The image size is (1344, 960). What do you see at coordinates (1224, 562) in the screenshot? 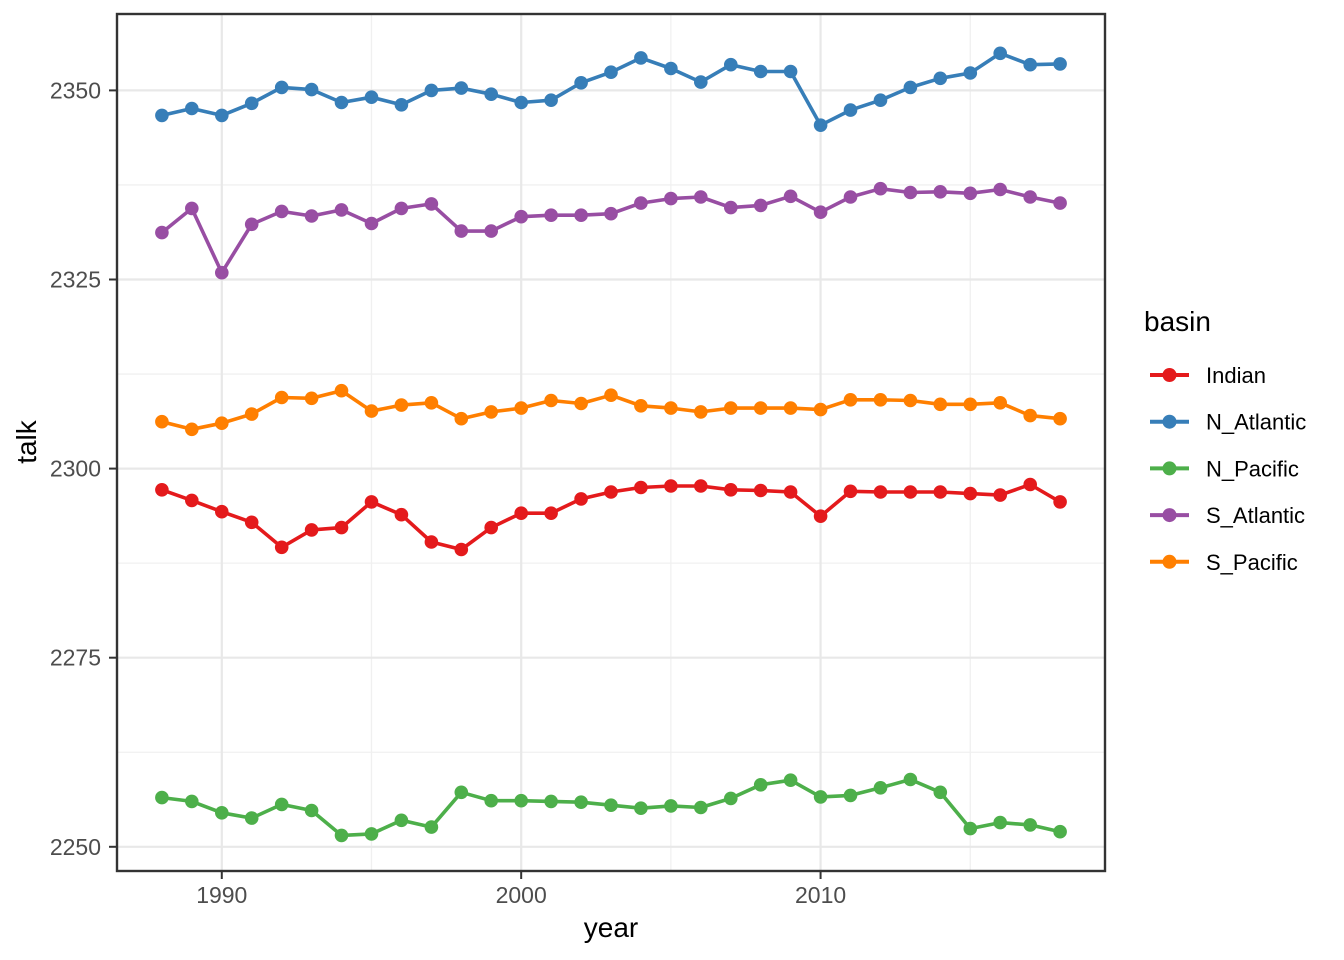
I see `legend-entry-S_Pacific: S_Pacific` at bounding box center [1224, 562].